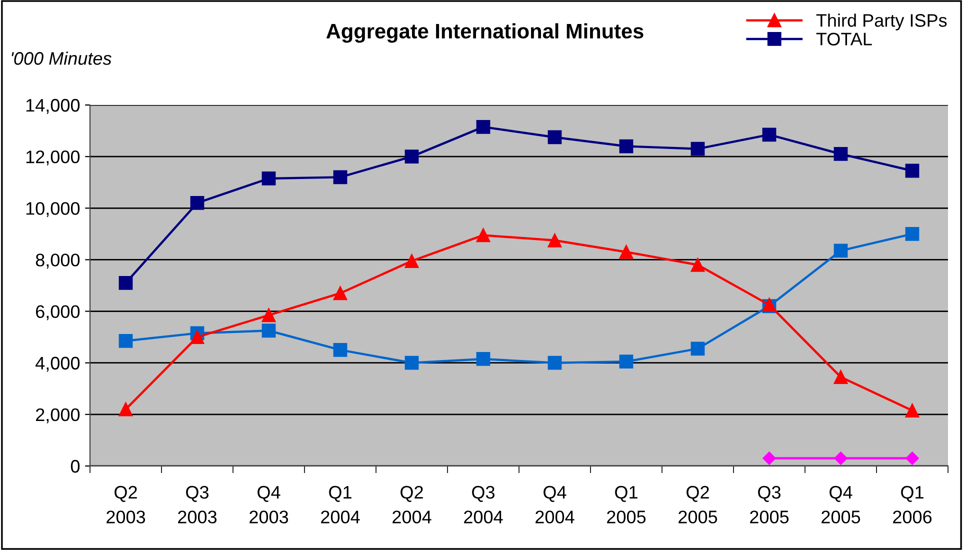 Image resolution: width=963 pixels, height=550 pixels. Describe the element at coordinates (912, 505) in the screenshot. I see `x-tick-label: Q1 2006` at that location.